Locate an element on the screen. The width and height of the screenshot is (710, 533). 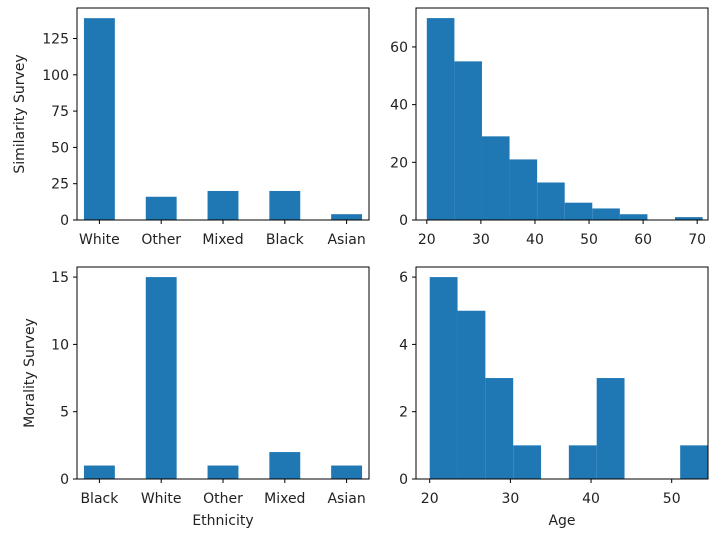
y-tick-label: 75 is located at coordinates (60, 112).